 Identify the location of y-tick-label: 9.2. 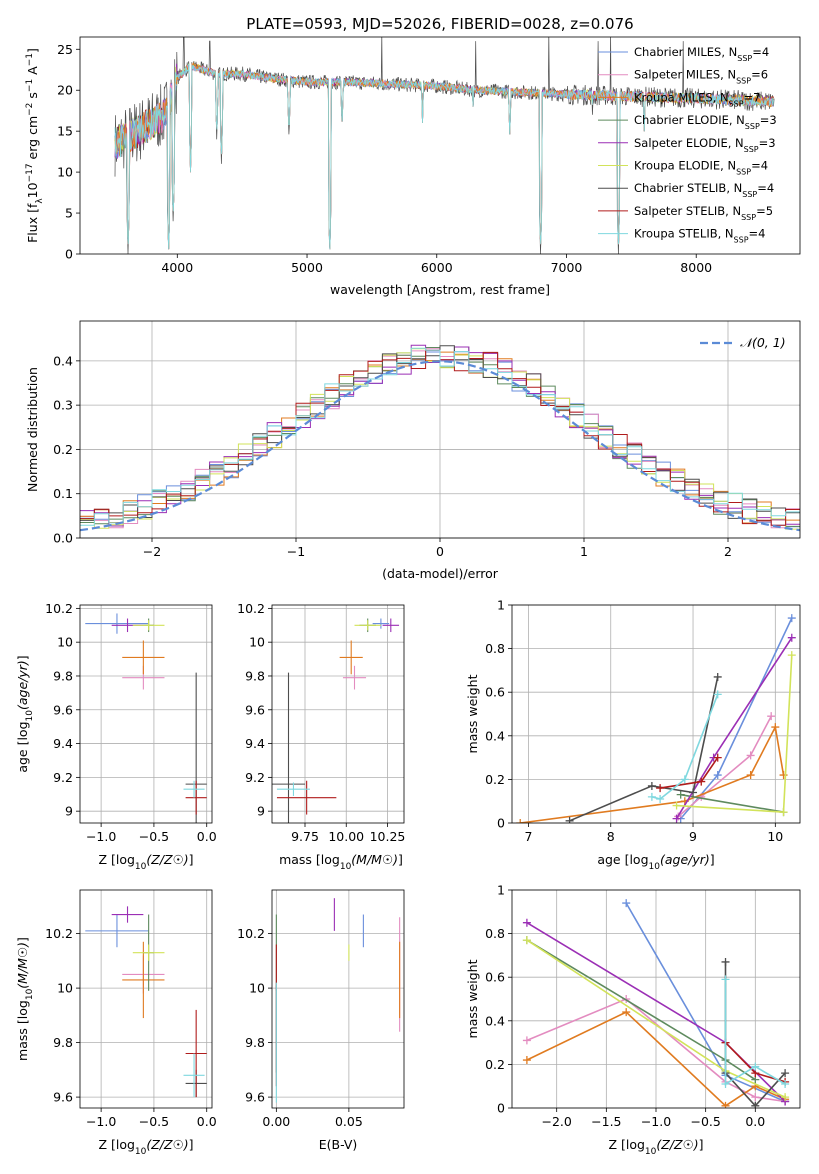
(255, 777).